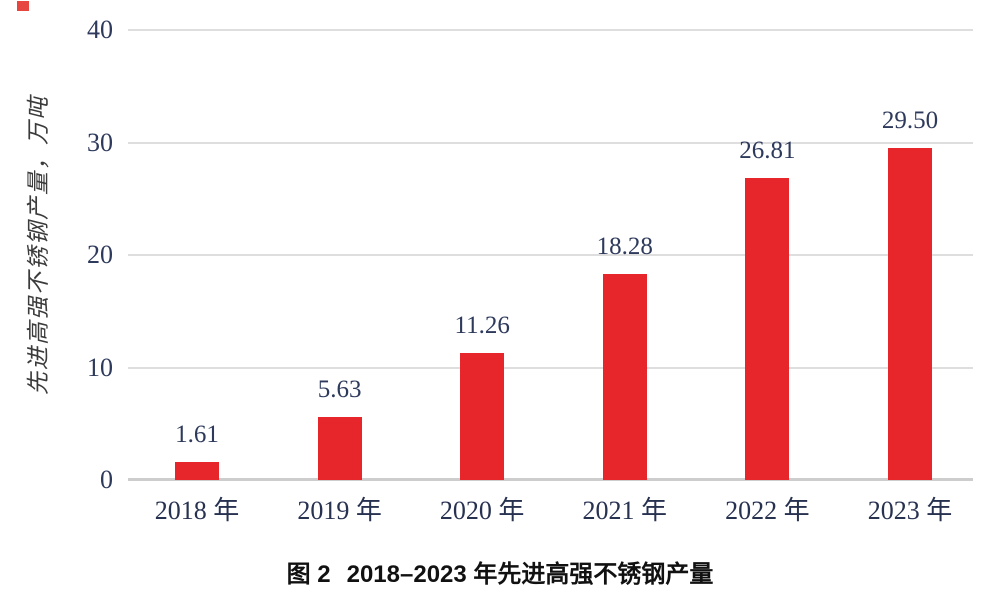 Image resolution: width=1000 pixels, height=606 pixels. I want to click on x-tick-label: 2019 年, so click(339, 510).